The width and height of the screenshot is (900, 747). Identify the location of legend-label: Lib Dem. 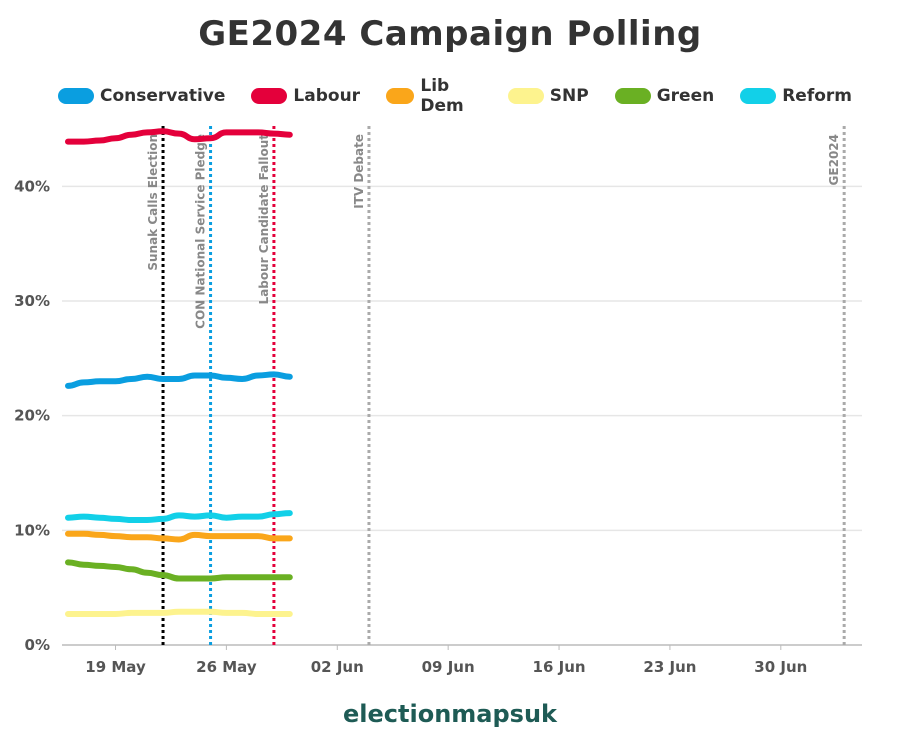
(442, 96).